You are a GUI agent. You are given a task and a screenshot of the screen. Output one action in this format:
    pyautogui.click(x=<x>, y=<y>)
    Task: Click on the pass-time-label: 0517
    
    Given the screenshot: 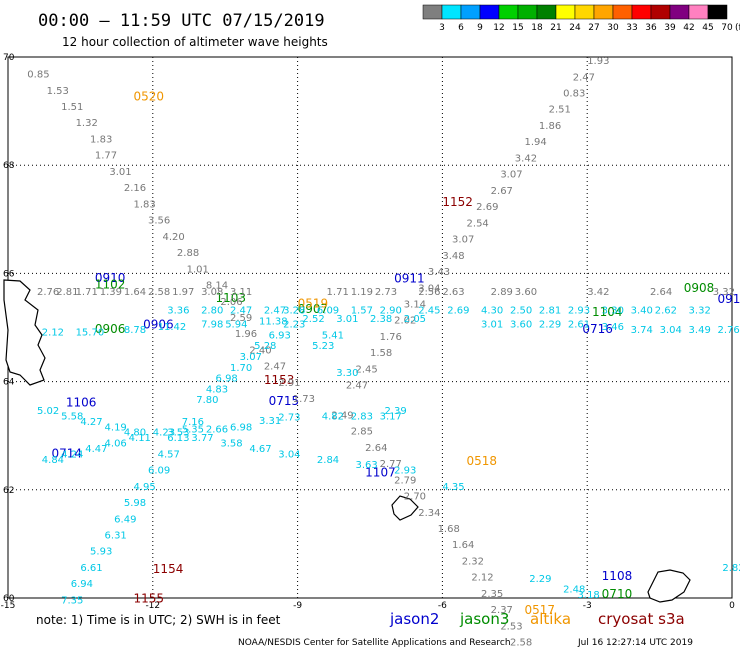 What is the action you would take?
    pyautogui.click(x=539, y=610)
    